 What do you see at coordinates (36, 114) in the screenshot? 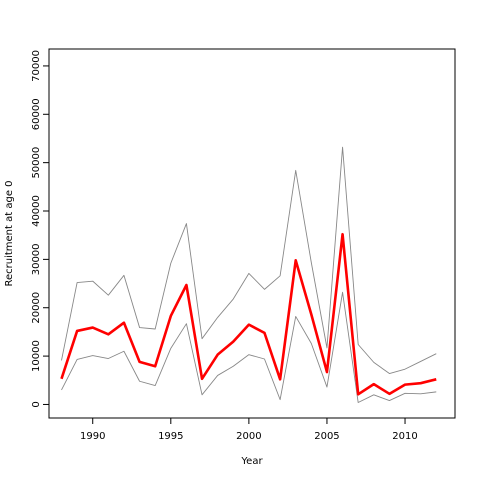
I see `y-tick-label: 60000` at bounding box center [36, 114].